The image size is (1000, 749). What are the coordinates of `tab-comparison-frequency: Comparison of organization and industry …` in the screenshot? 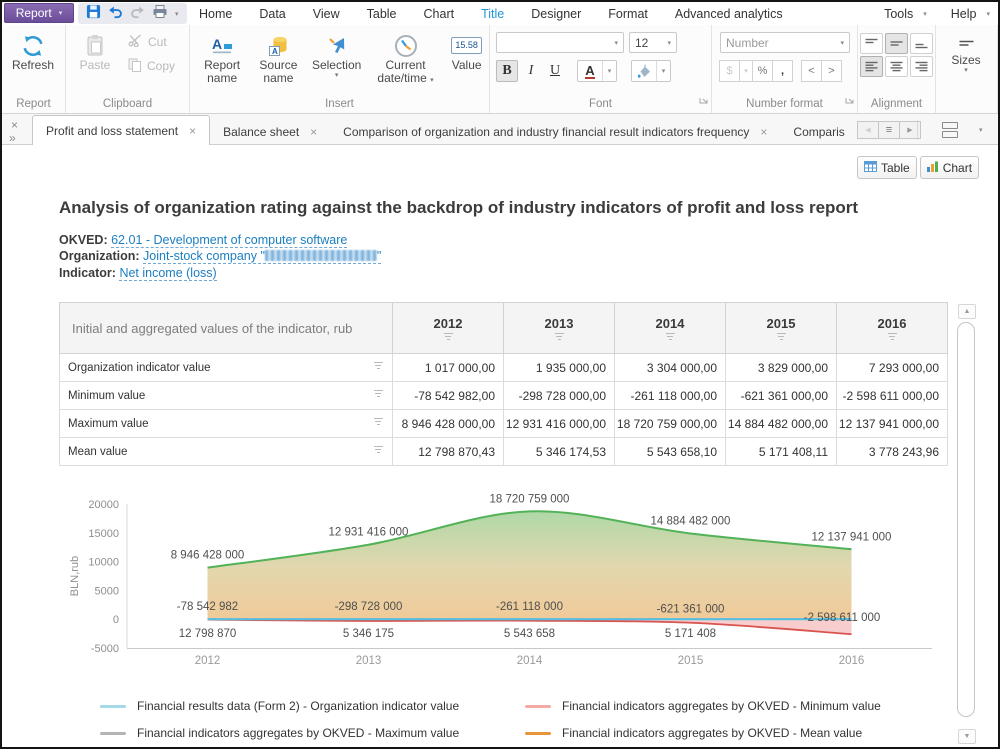 It's located at (555, 132).